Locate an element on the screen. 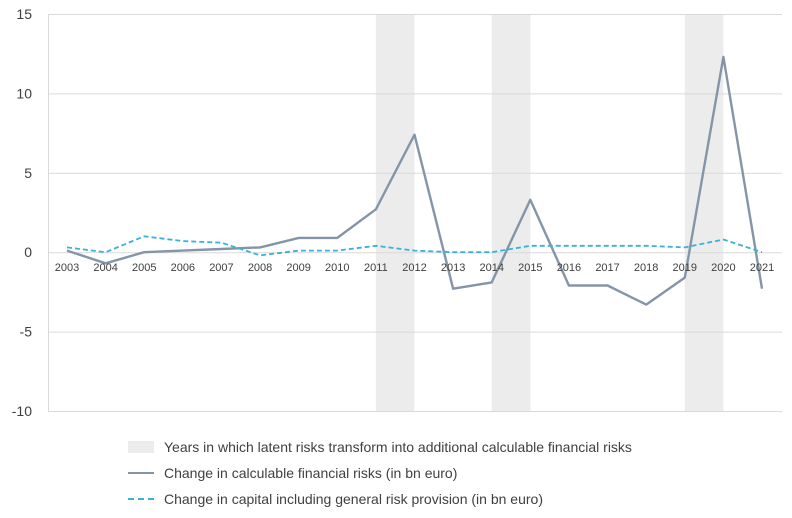 Image resolution: width=792 pixels, height=518 pixels. x-tick-label-2012: 2012 is located at coordinates (414, 268).